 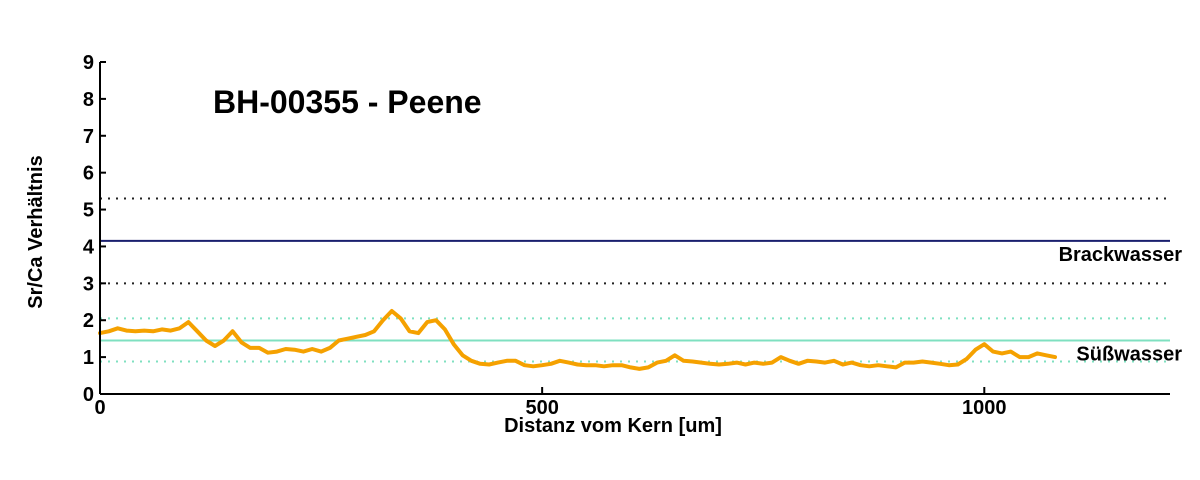 What do you see at coordinates (541, 408) in the screenshot?
I see `x-tick-label: 500` at bounding box center [541, 408].